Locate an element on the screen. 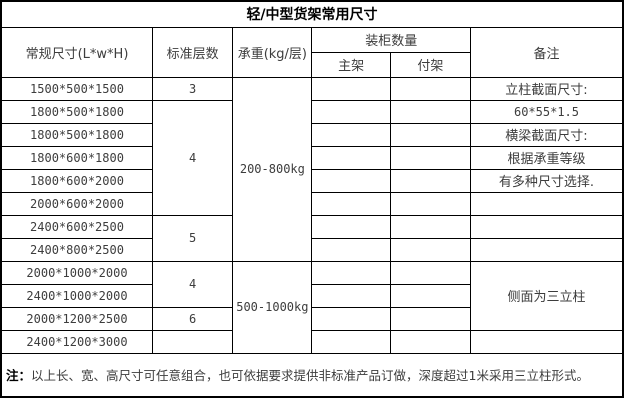 This screenshot has width=624, height=401. size-cell: 1800*600*1800 is located at coordinates (76, 157).